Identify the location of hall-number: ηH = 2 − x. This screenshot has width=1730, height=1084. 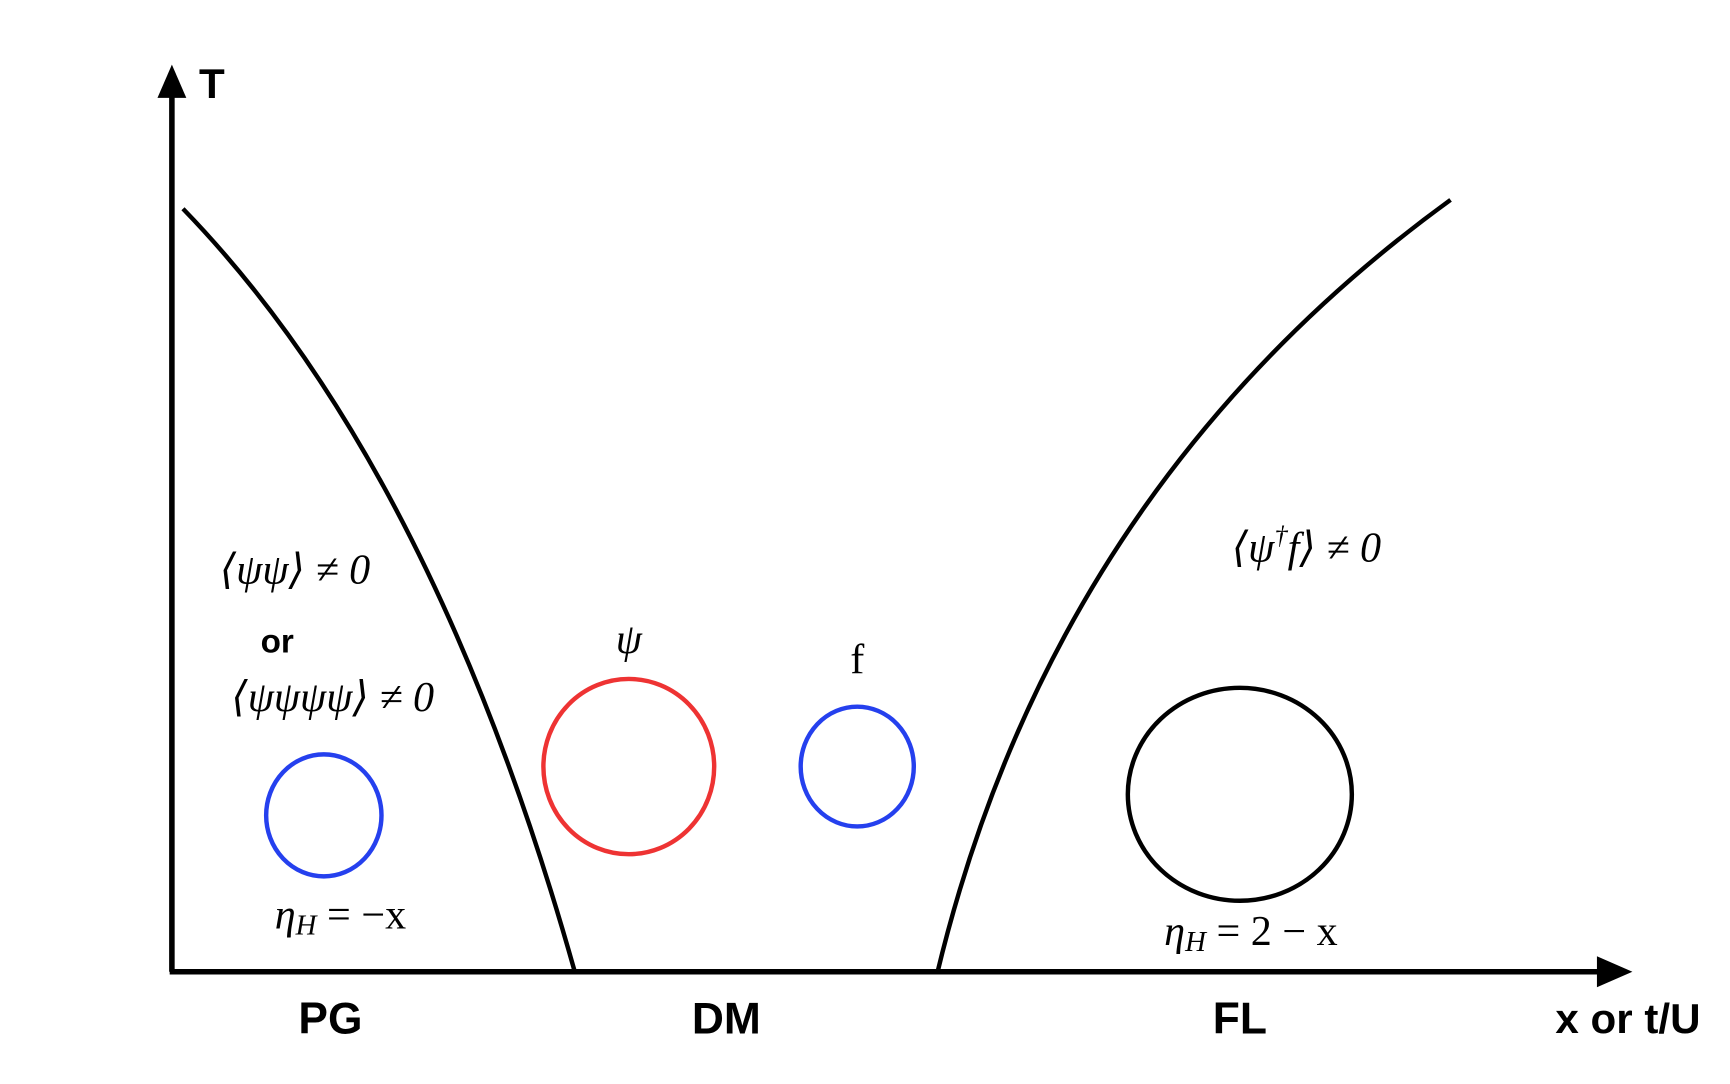
(1251, 933).